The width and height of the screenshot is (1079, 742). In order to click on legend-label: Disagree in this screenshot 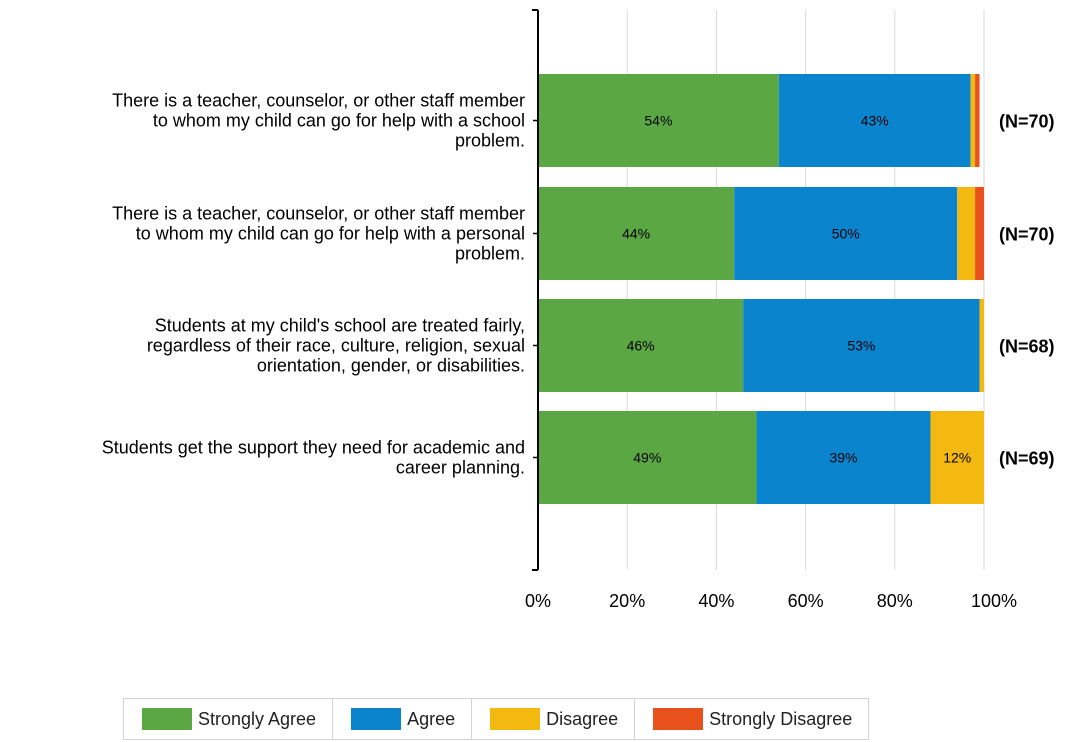, I will do `click(582, 718)`.